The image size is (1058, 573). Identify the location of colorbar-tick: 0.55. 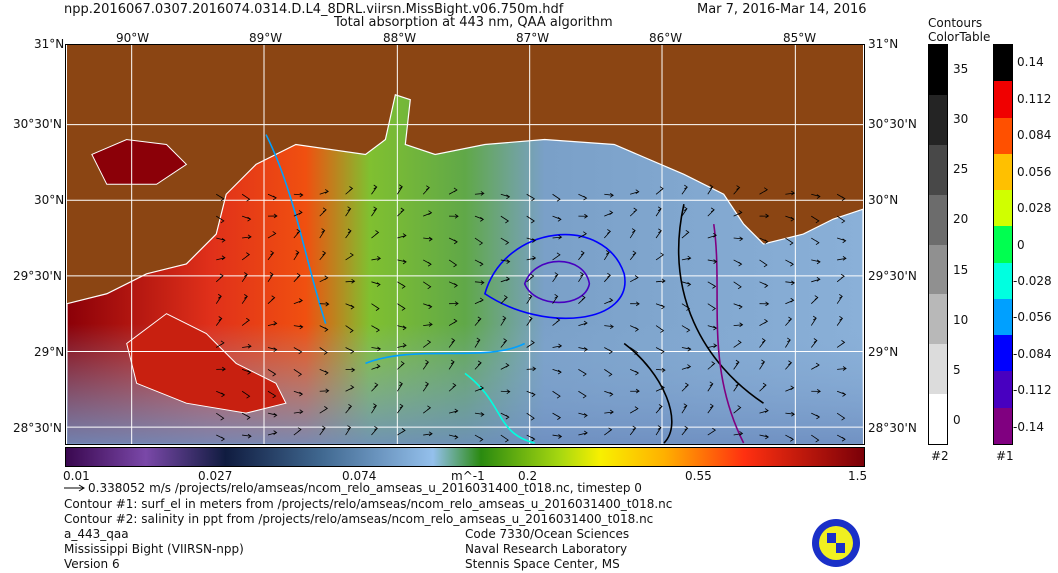
(698, 476).